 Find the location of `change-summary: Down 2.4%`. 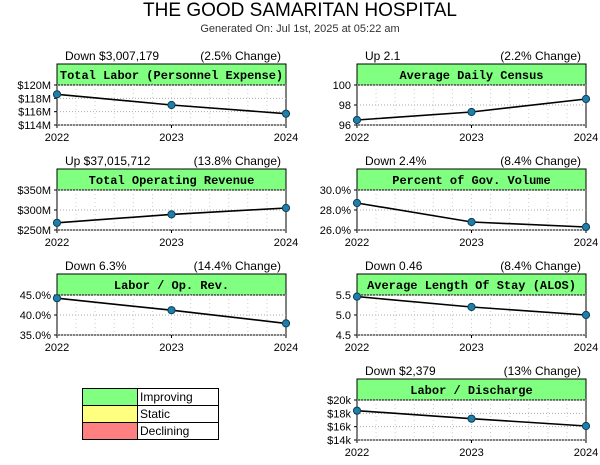

change-summary: Down 2.4% is located at coordinates (396, 161).